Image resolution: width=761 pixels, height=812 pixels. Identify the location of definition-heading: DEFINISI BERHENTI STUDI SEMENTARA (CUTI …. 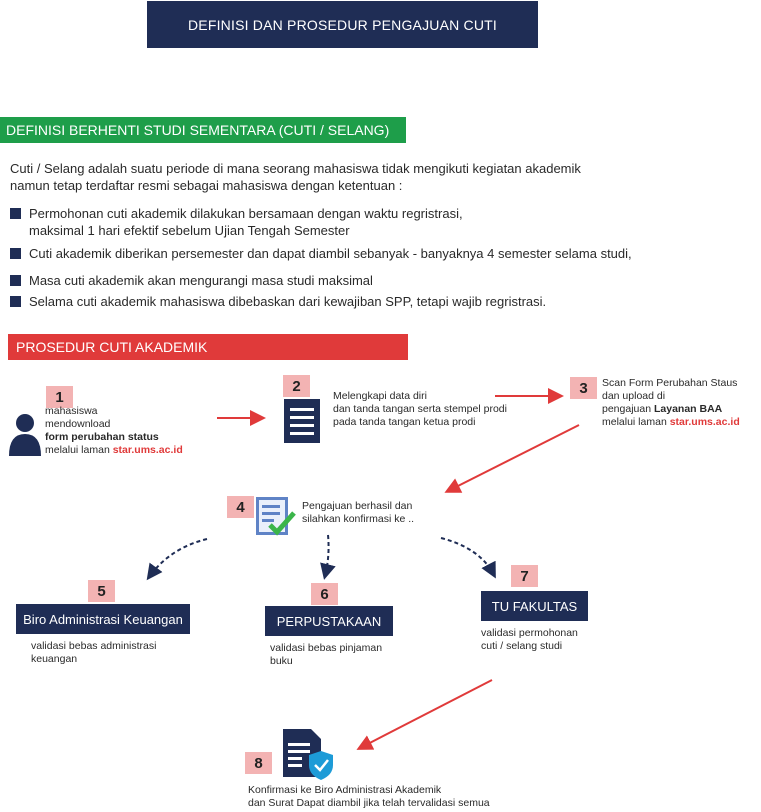
(203, 130).